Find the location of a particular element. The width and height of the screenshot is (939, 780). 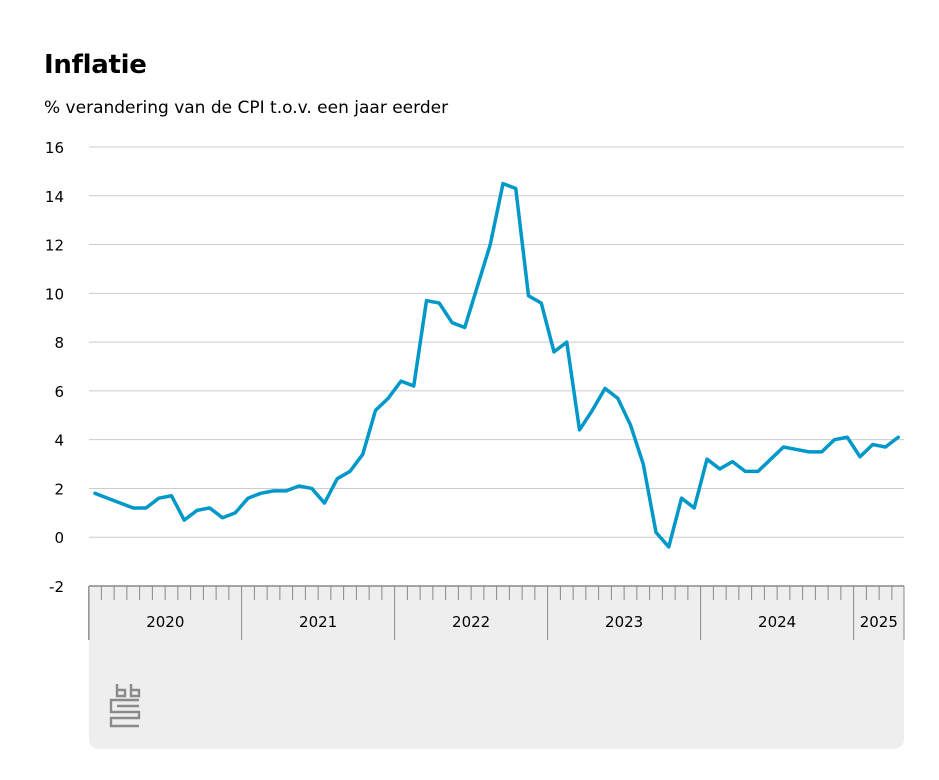

cbs-logo-icon is located at coordinates (125, 706).